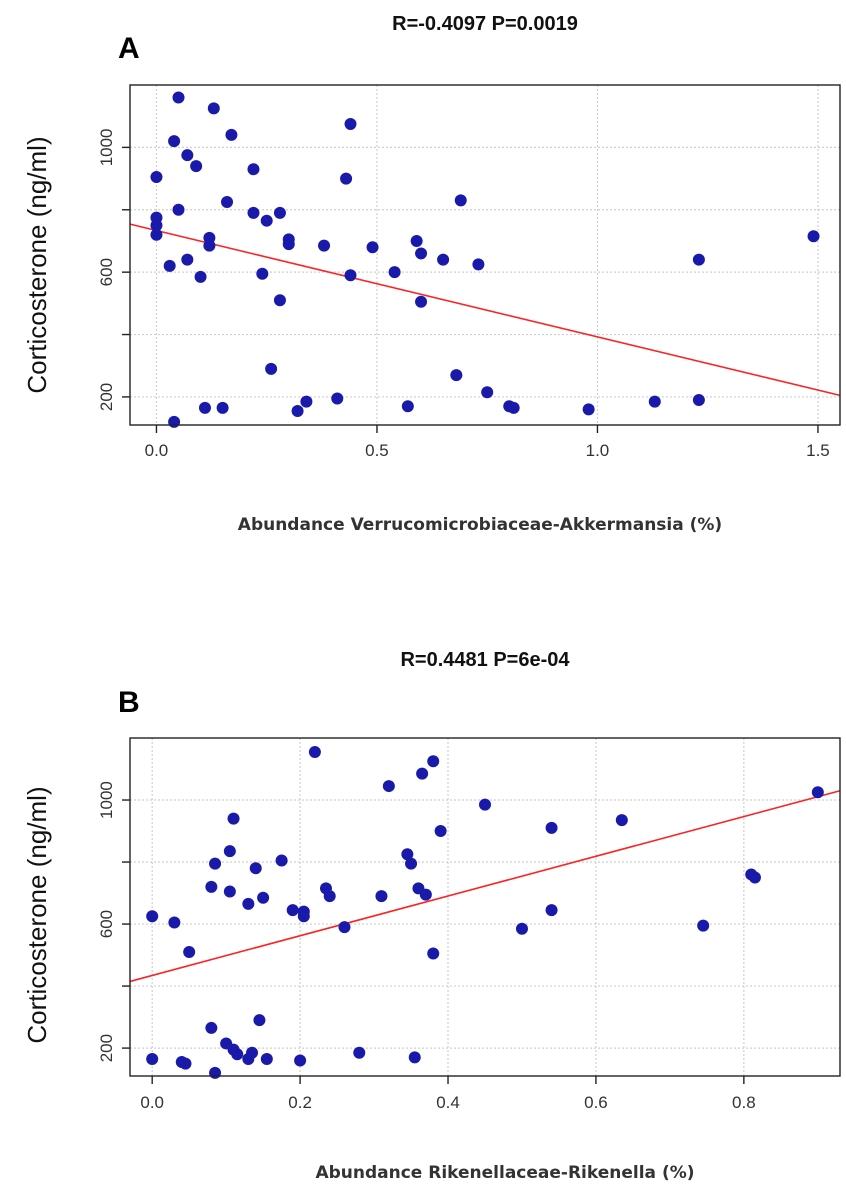  What do you see at coordinates (485, 886) in the screenshot?
I see `regression-line` at bounding box center [485, 886].